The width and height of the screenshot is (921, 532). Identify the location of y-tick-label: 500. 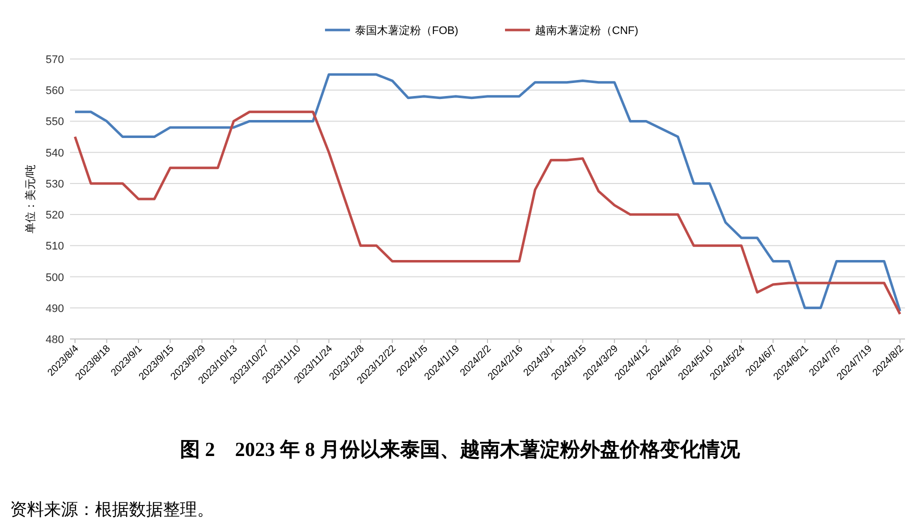
(55, 278).